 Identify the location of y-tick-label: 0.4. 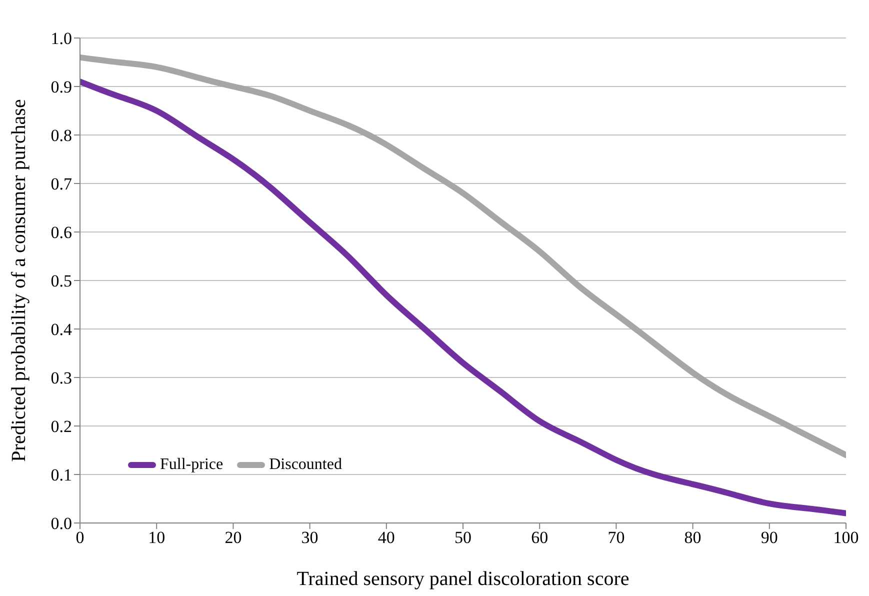
(61, 330).